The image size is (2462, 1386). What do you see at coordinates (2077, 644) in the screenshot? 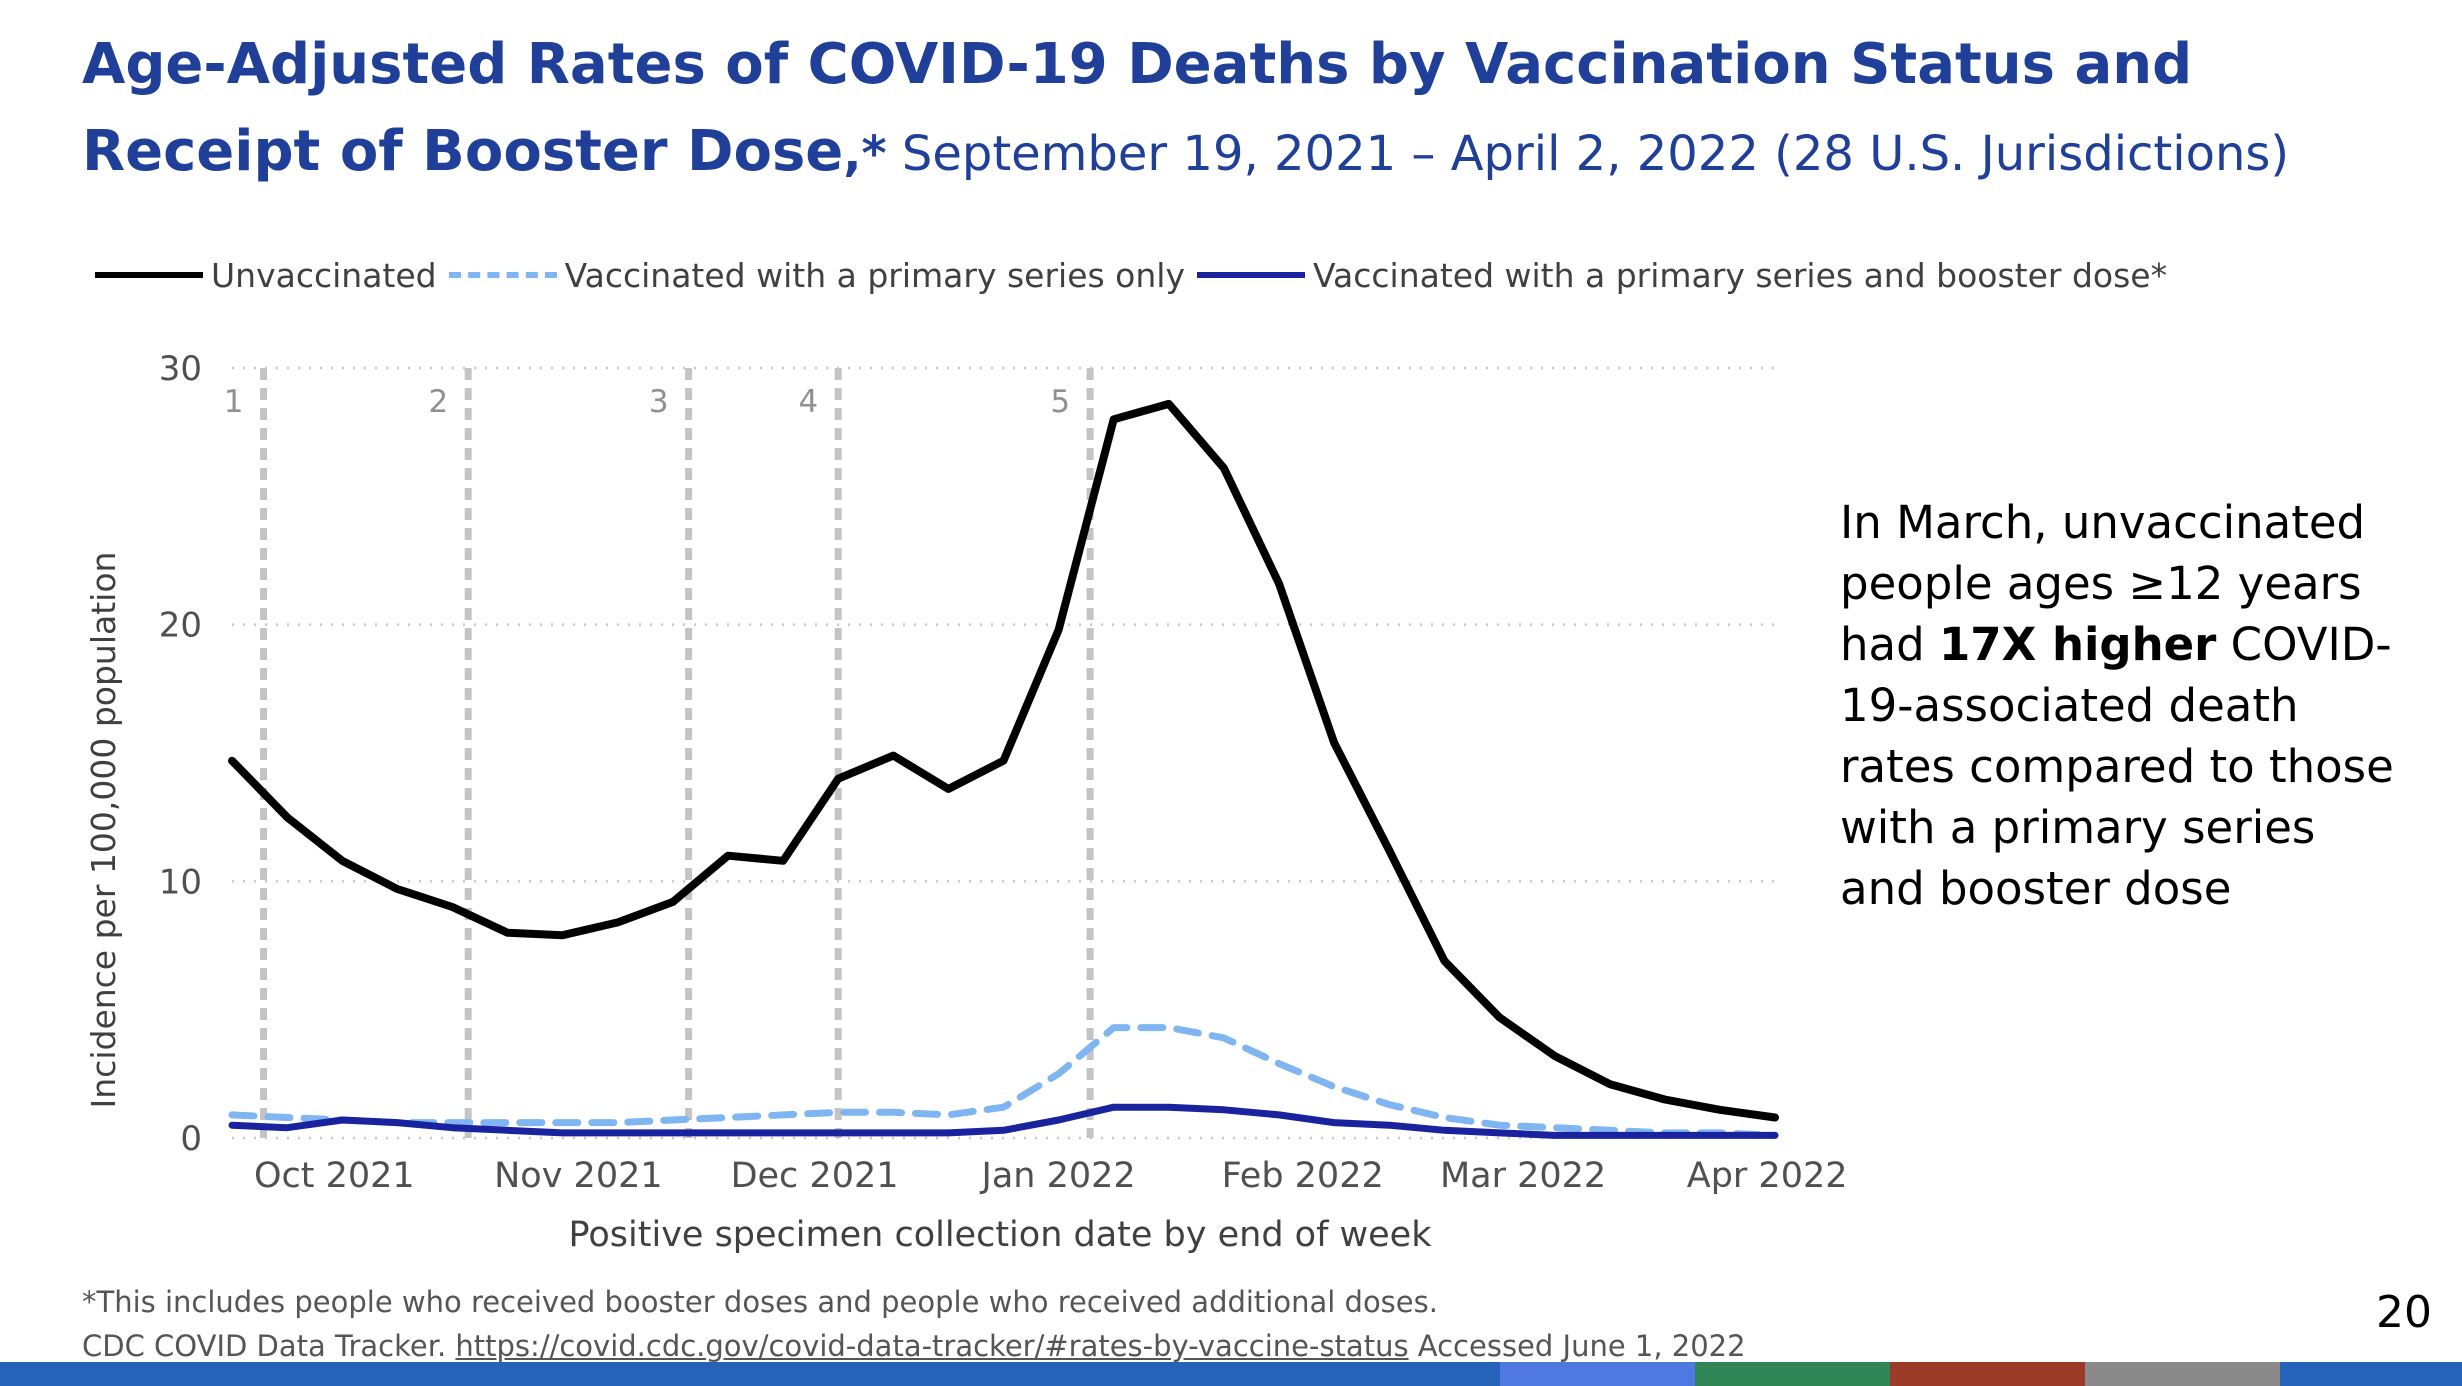
I see `callout-bold: 17X higher` at bounding box center [2077, 644].